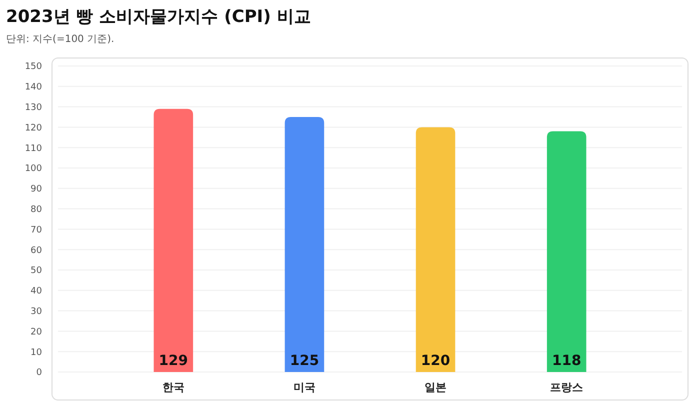 Image resolution: width=700 pixels, height=406 pixels. What do you see at coordinates (36, 251) in the screenshot?
I see `y-tick-label: 60` at bounding box center [36, 251].